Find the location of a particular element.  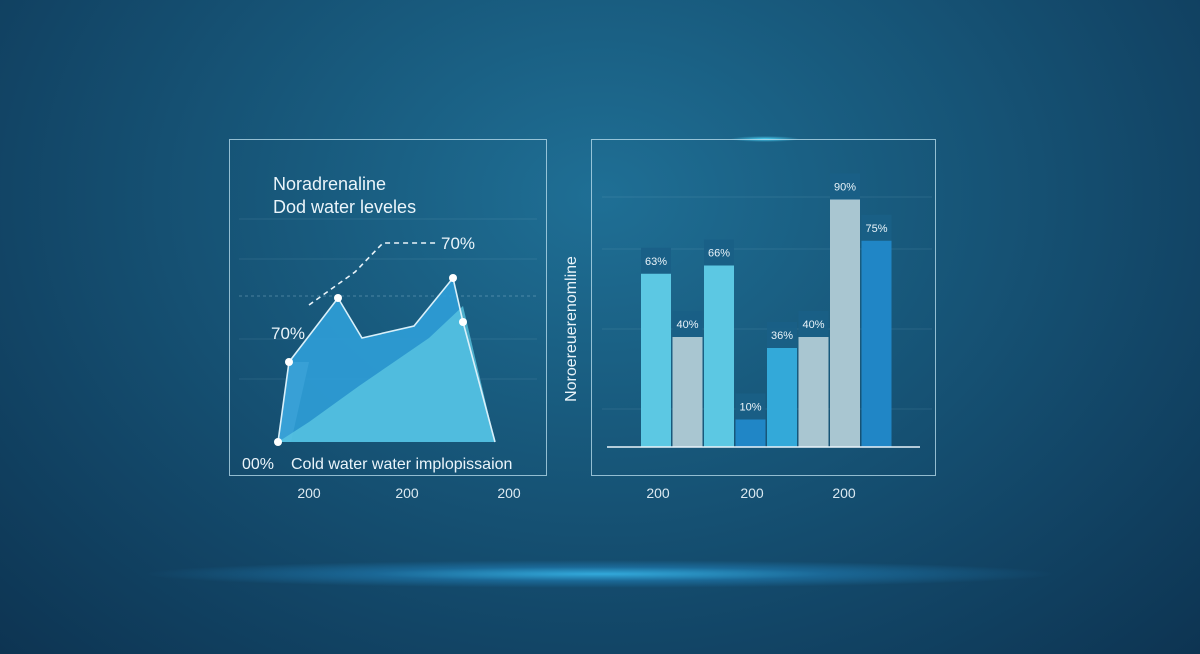

chart-subtitle: Dod water leveles is located at coordinates (344, 207).